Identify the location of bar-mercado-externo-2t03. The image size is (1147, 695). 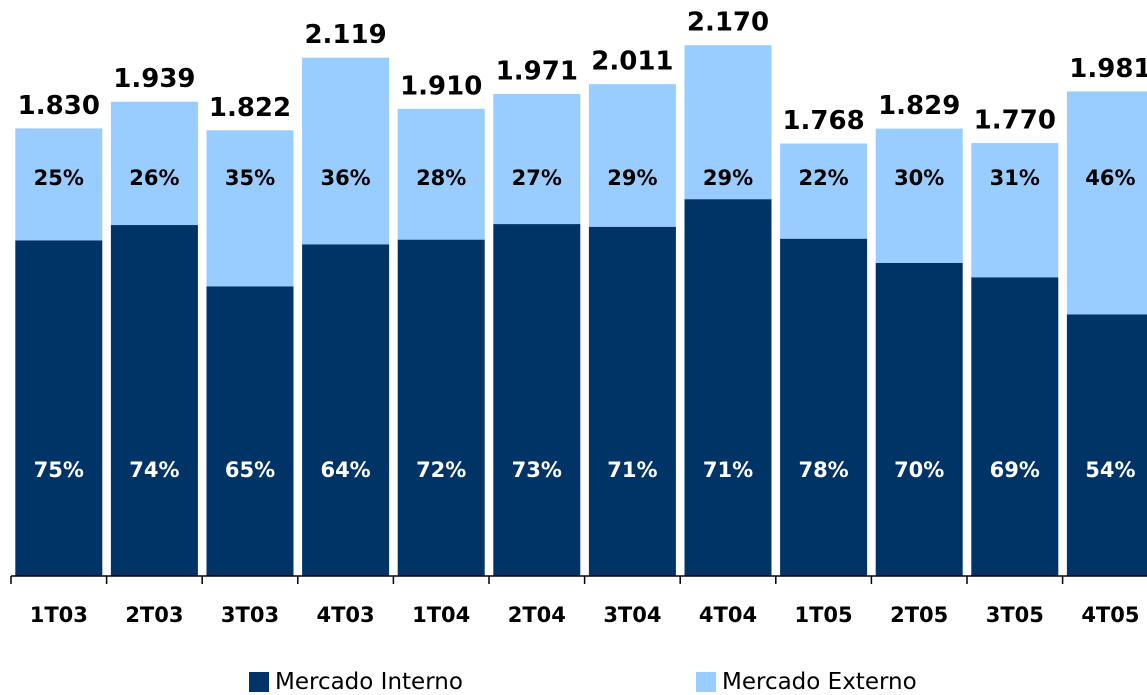
(154, 163).